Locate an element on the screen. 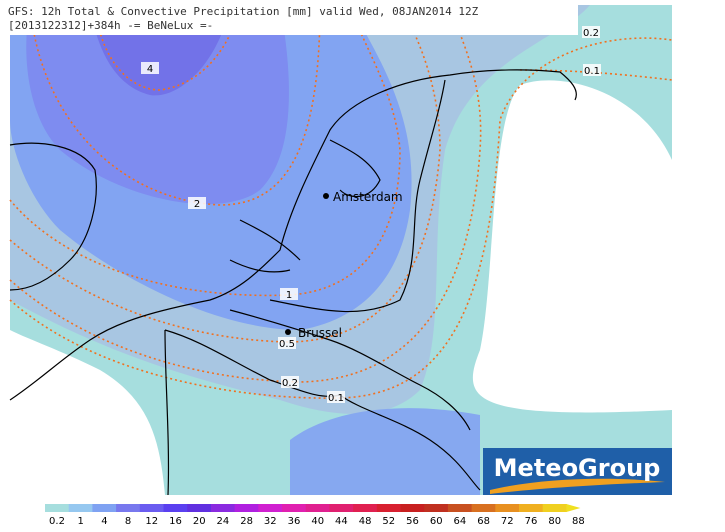  colorbar-label: 60 is located at coordinates (436, 521).